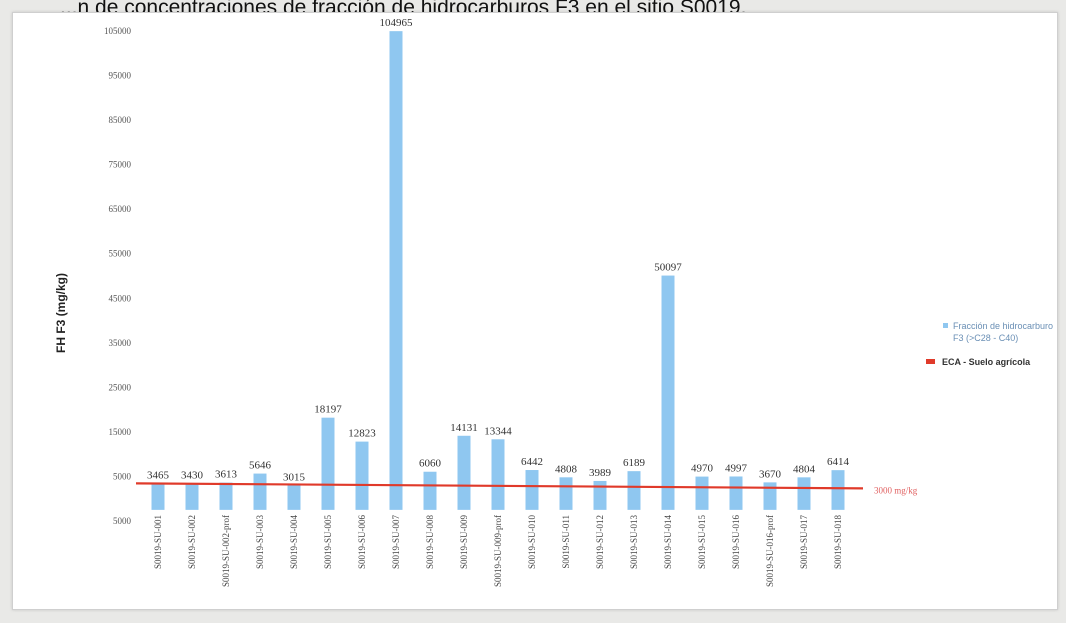  Describe the element at coordinates (294, 542) in the screenshot. I see `x-tick-label: S0019-SU-004` at that location.